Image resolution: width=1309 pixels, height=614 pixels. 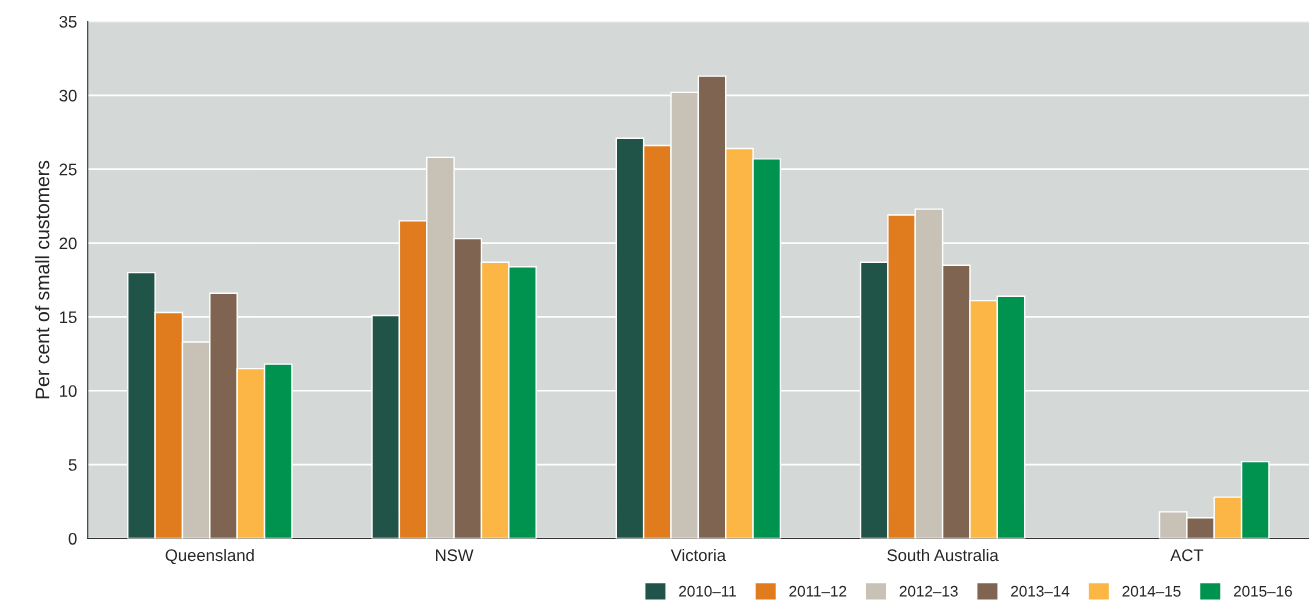 What do you see at coordinates (1187, 555) in the screenshot?
I see `x-tick-label: ACT` at bounding box center [1187, 555].